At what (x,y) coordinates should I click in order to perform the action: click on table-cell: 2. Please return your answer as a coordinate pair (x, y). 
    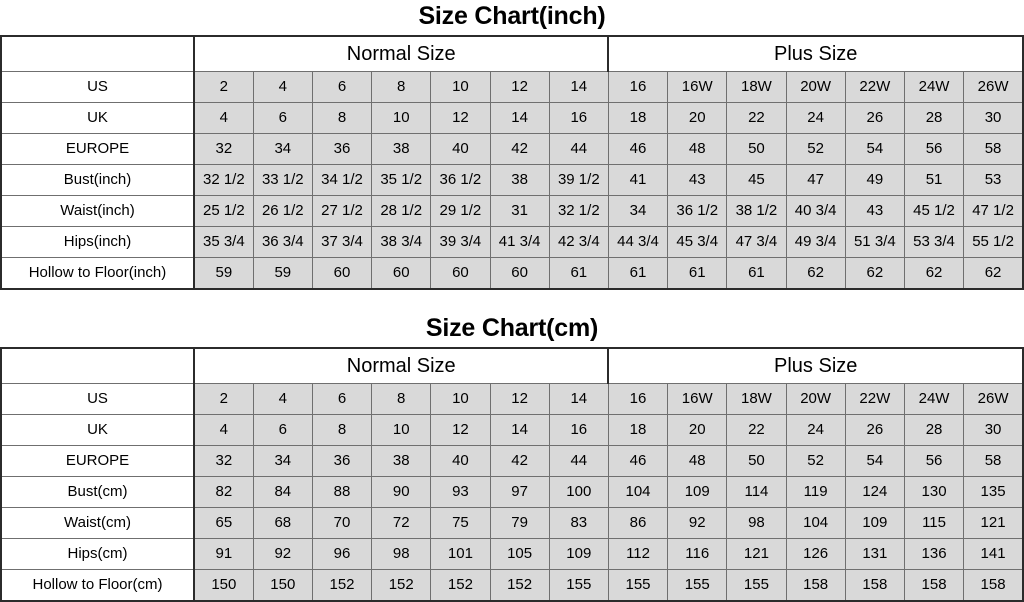
    Looking at the image, I should click on (223, 87).